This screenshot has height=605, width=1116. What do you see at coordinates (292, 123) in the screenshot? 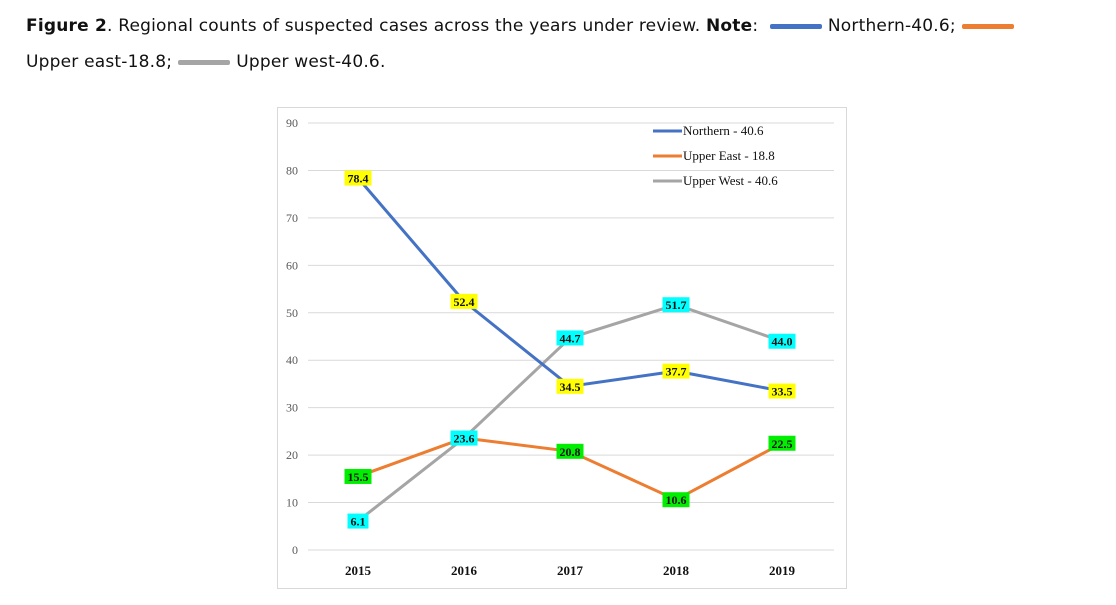
I see `y-tick-label: 90` at bounding box center [292, 123].